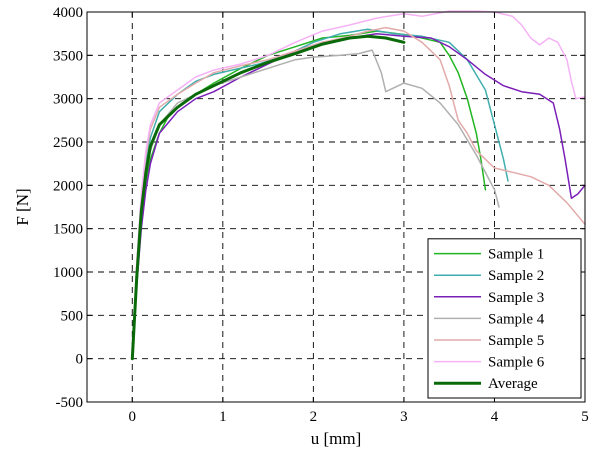 The image size is (594, 457). Describe the element at coordinates (404, 417) in the screenshot. I see `x-tick-label: 3` at that location.